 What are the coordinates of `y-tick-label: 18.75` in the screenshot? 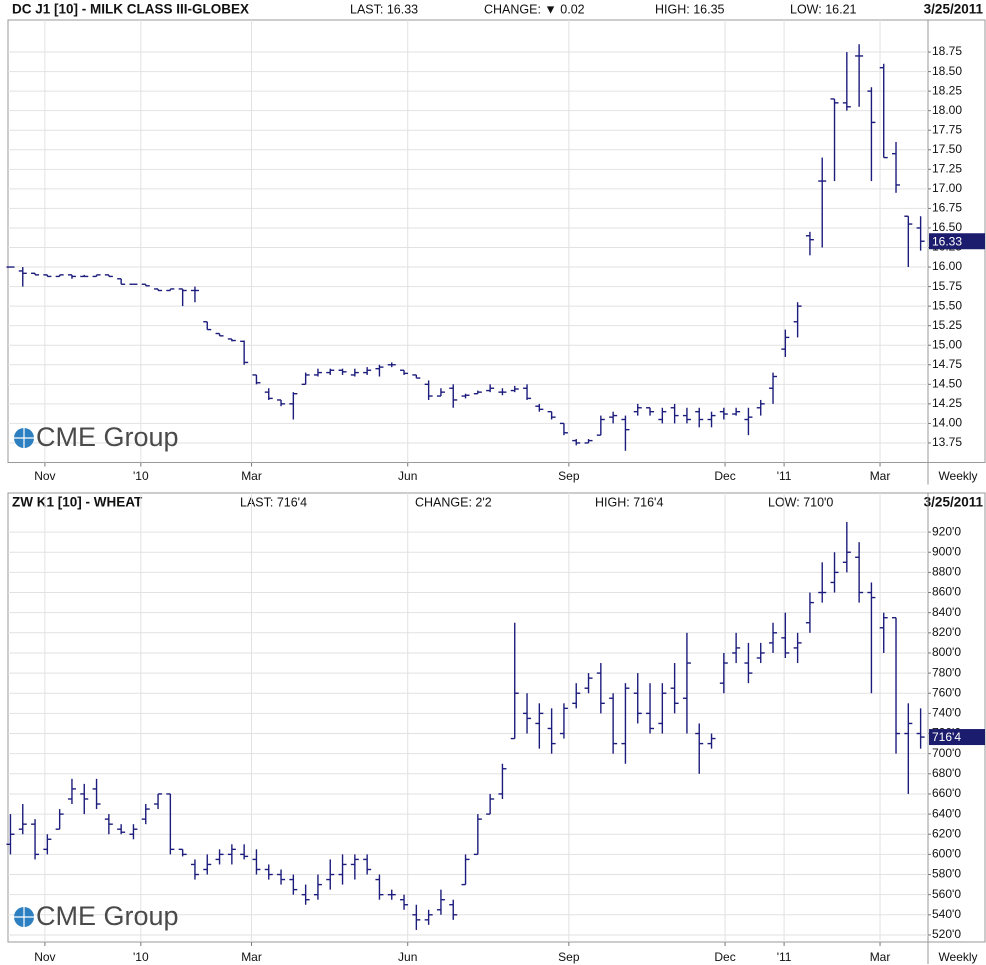 It's located at (947, 51).